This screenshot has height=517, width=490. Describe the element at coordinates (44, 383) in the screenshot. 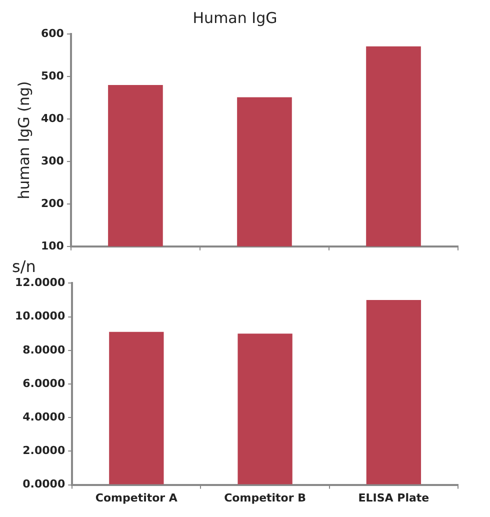

I see `y-tick-label: 6.0000` at that location.